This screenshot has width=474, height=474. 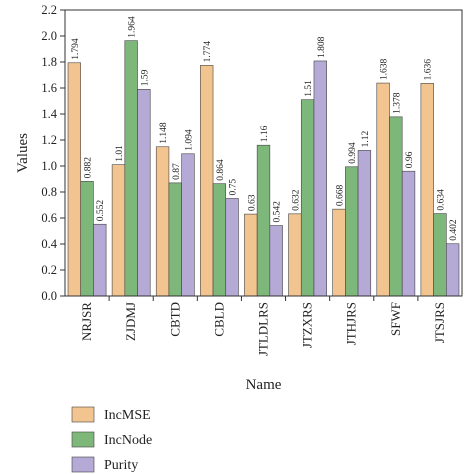 What do you see at coordinates (162, 221) in the screenshot?
I see `bar-incmse-cbtd` at bounding box center [162, 221].